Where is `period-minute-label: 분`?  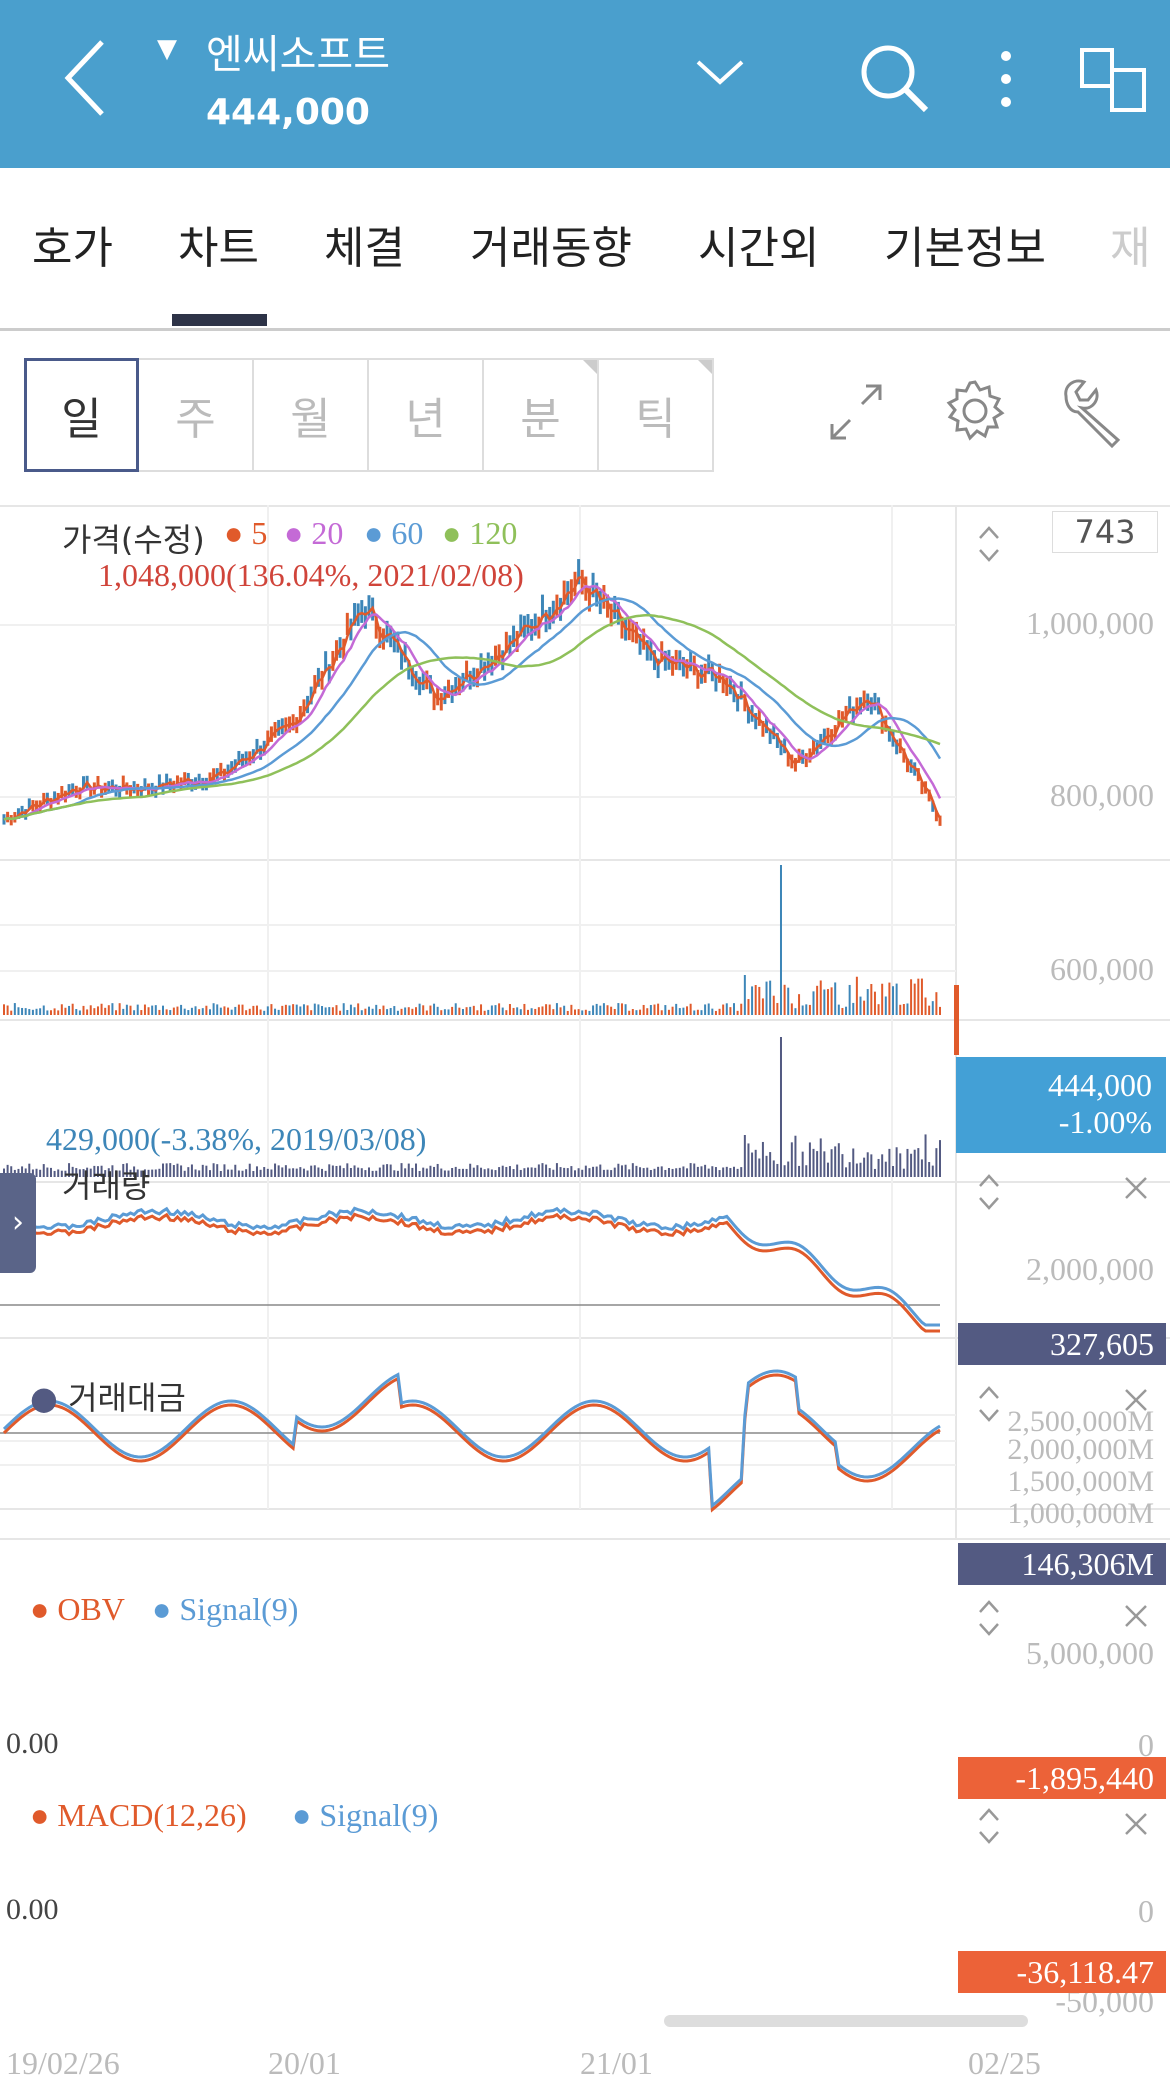
period-minute-label: 분 is located at coordinates (540, 419).